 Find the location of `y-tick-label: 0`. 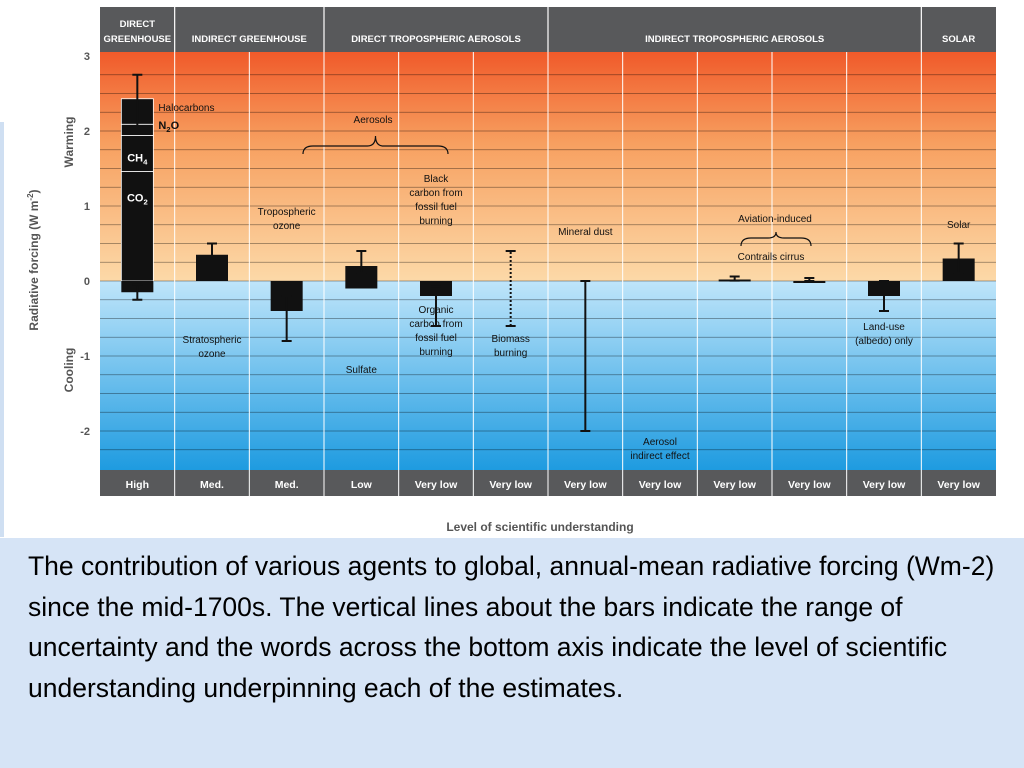

y-tick-label: 0 is located at coordinates (87, 282).